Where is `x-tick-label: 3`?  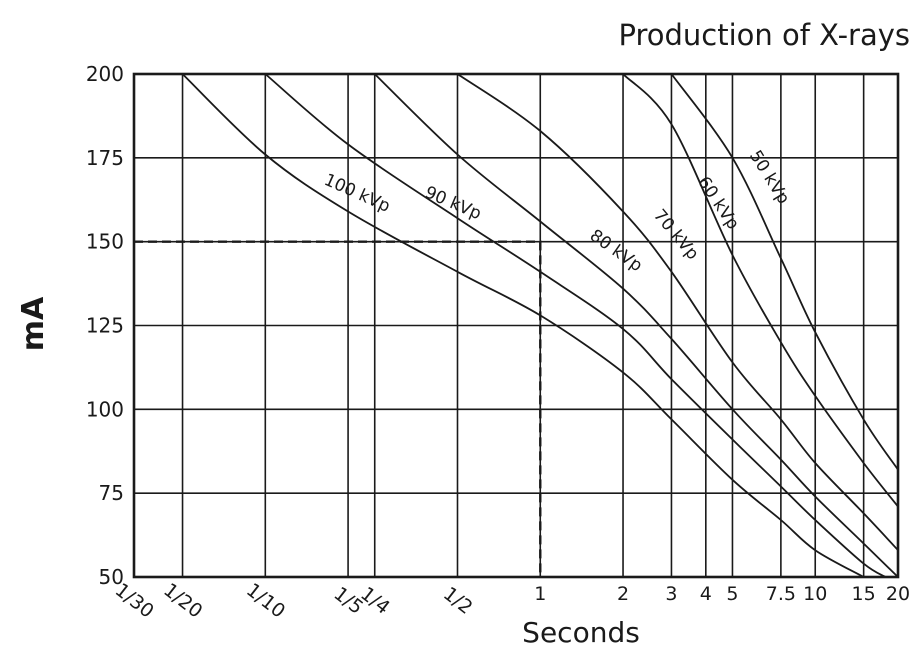 x-tick-label: 3 is located at coordinates (671, 594).